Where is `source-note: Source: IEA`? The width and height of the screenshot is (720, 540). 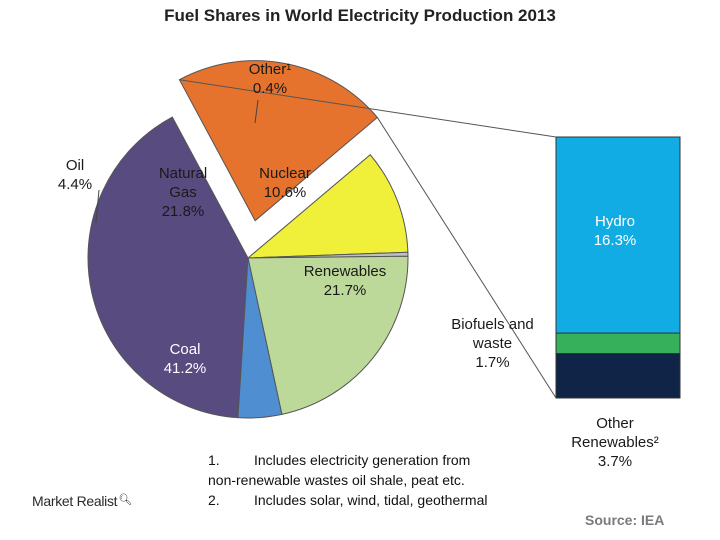 source-note: Source: IEA is located at coordinates (625, 520).